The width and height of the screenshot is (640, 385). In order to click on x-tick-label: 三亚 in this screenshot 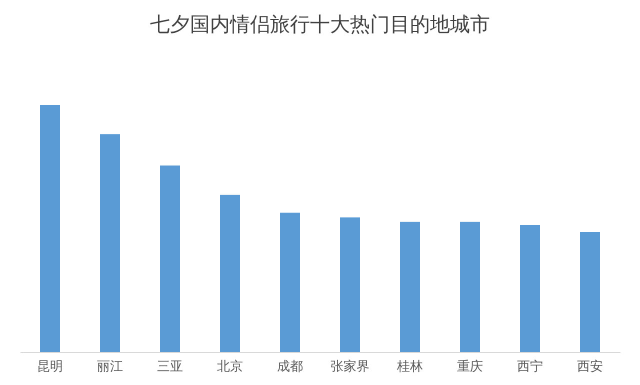, I will do `click(170, 367)`.